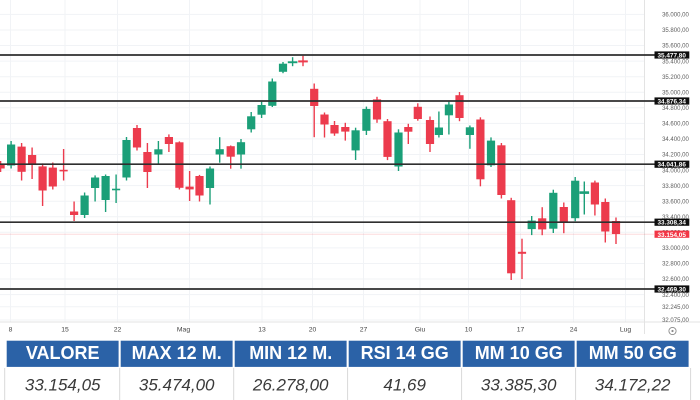 The width and height of the screenshot is (700, 400). Describe the element at coordinates (405, 353) in the screenshot. I see `svg-text: RSI 14 GG` at that location.